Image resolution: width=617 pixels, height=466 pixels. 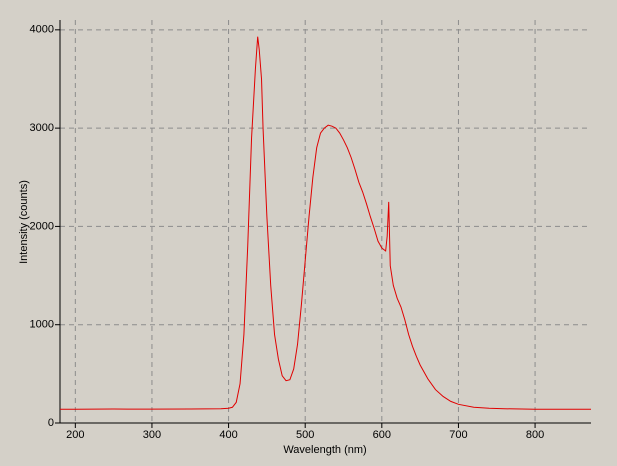 What do you see at coordinates (24, 222) in the screenshot?
I see `y-axis-label: Intensity (counts)` at bounding box center [24, 222].